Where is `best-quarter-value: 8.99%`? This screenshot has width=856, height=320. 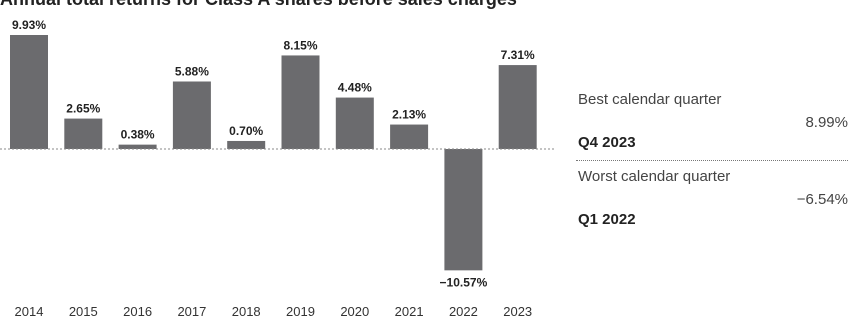
best-quarter-value: 8.99% is located at coordinates (826, 122).